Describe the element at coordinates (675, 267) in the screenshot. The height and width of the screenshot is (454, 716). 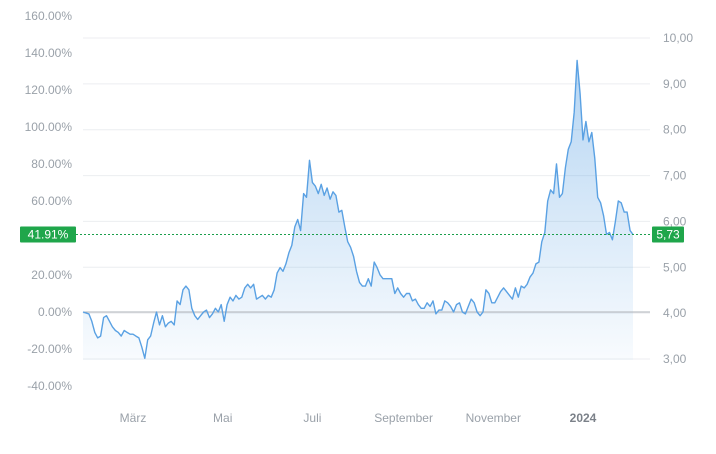
I see `right-tick-label: 5,00` at that location.